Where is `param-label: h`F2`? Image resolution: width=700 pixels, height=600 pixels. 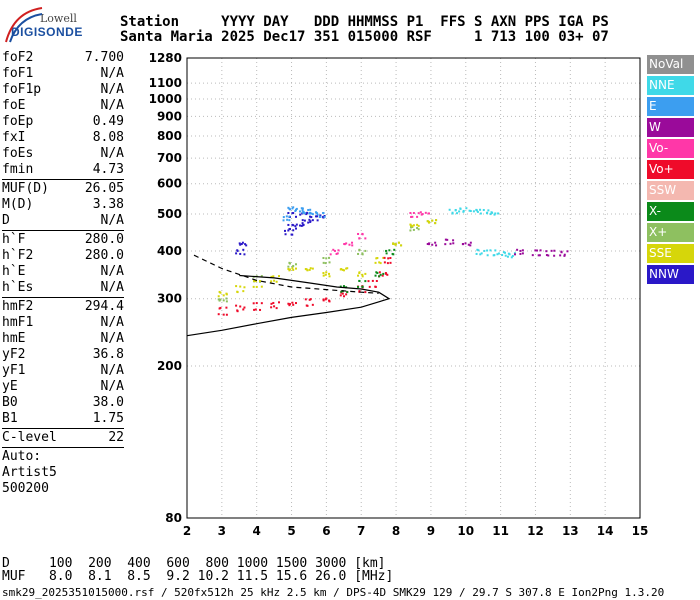
param-label: h`F2 is located at coordinates (18, 255).